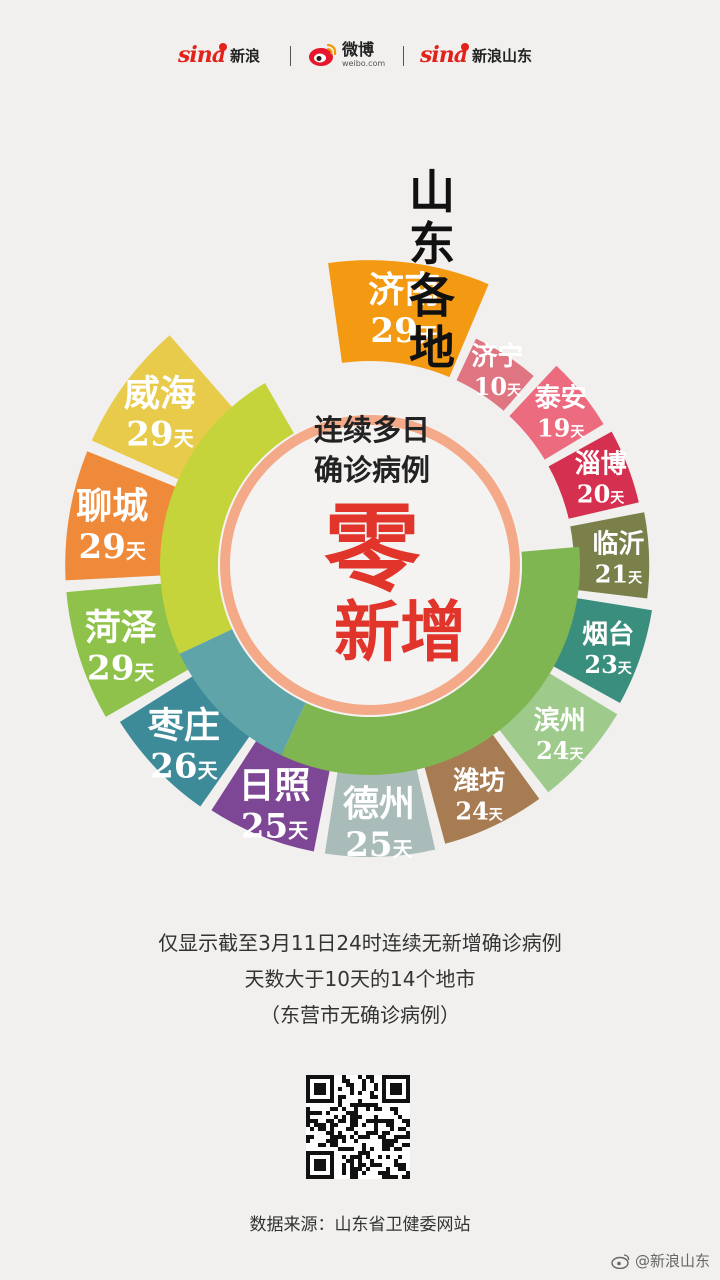 The width and height of the screenshot is (720, 1280). I want to click on note-line: 天数大于10天的14个地市, so click(360, 979).